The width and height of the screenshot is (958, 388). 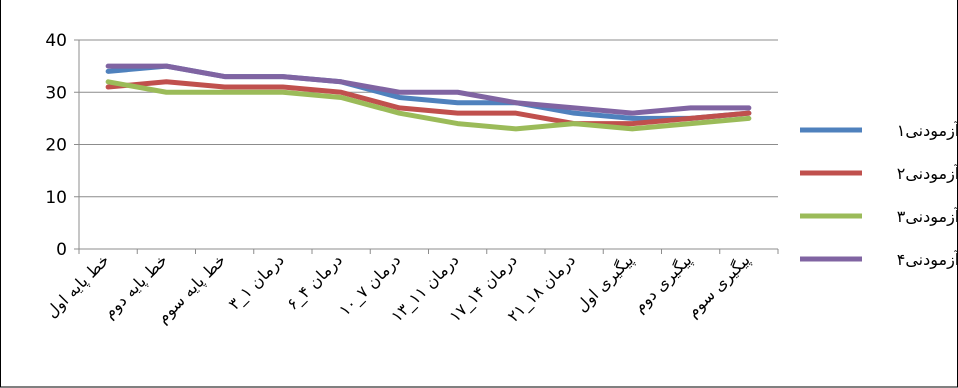 I want to click on y-tick-label: 30, so click(x=56, y=93).